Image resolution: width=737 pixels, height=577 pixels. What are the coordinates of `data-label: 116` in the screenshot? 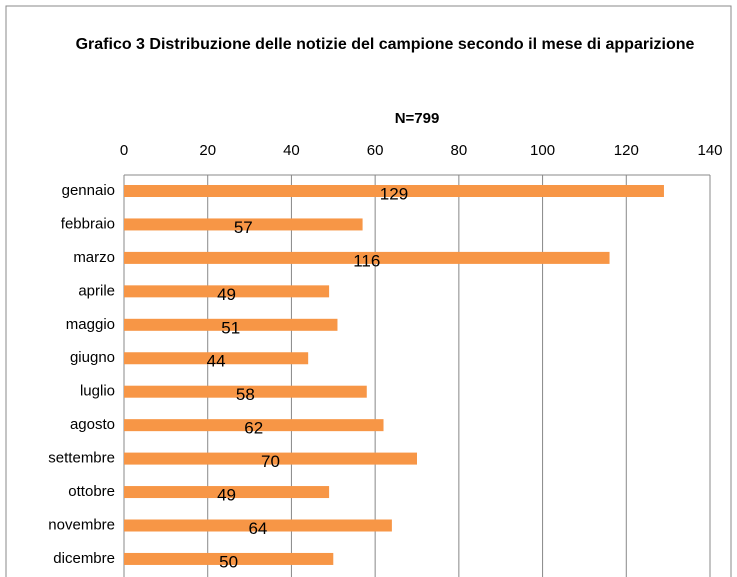 It's located at (366, 260).